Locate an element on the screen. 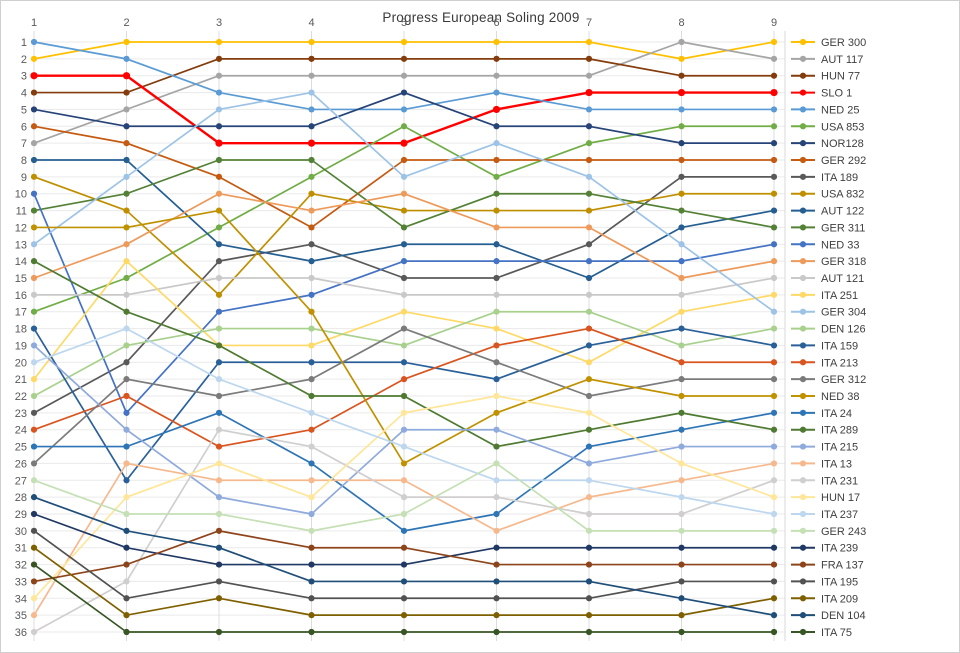 Image resolution: width=960 pixels, height=653 pixels. x-tick-label: 3 is located at coordinates (219, 23).